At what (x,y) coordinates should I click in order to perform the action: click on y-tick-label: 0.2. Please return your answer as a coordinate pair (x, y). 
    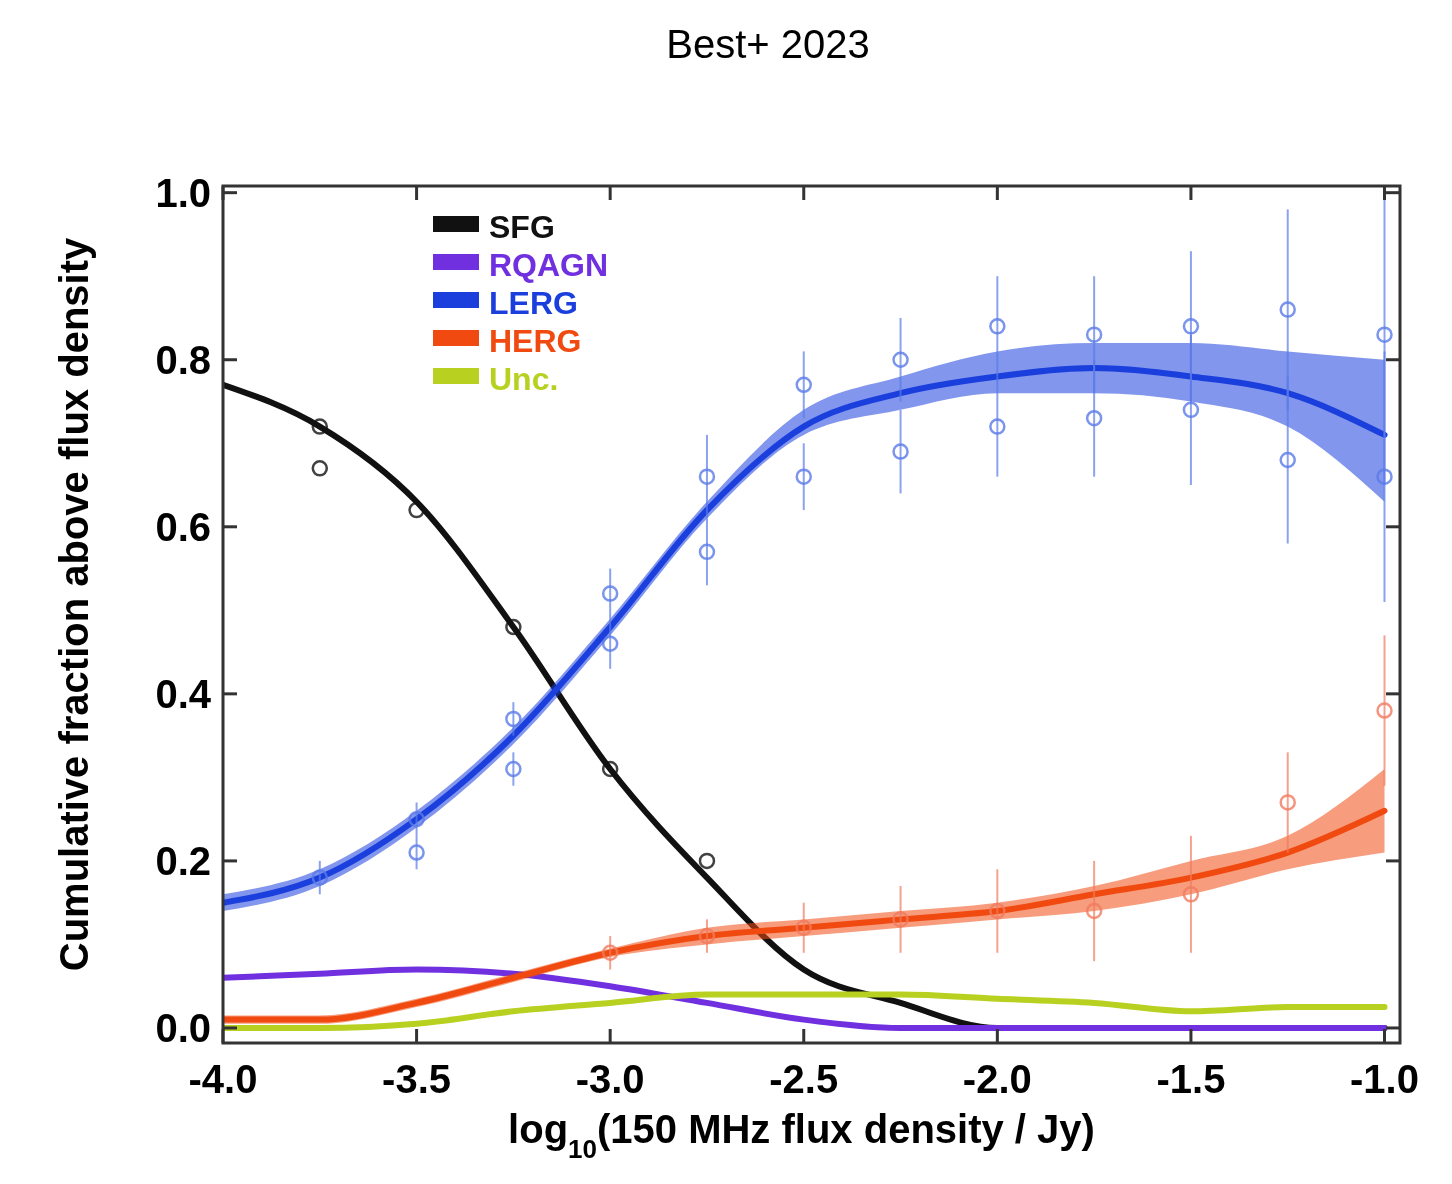
    Looking at the image, I should click on (183, 860).